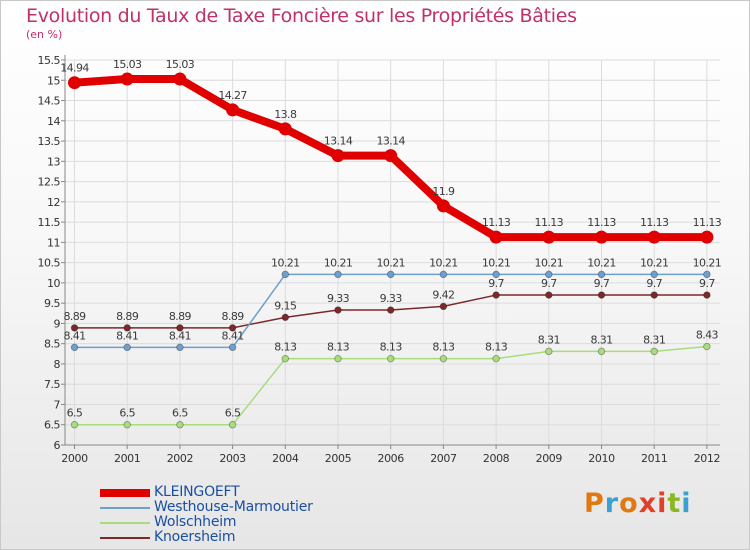 This screenshot has height=550, width=750. Describe the element at coordinates (233, 507) in the screenshot. I see `legend-label-westhouse-marmoutier: Westhouse-Marmoutier` at that location.